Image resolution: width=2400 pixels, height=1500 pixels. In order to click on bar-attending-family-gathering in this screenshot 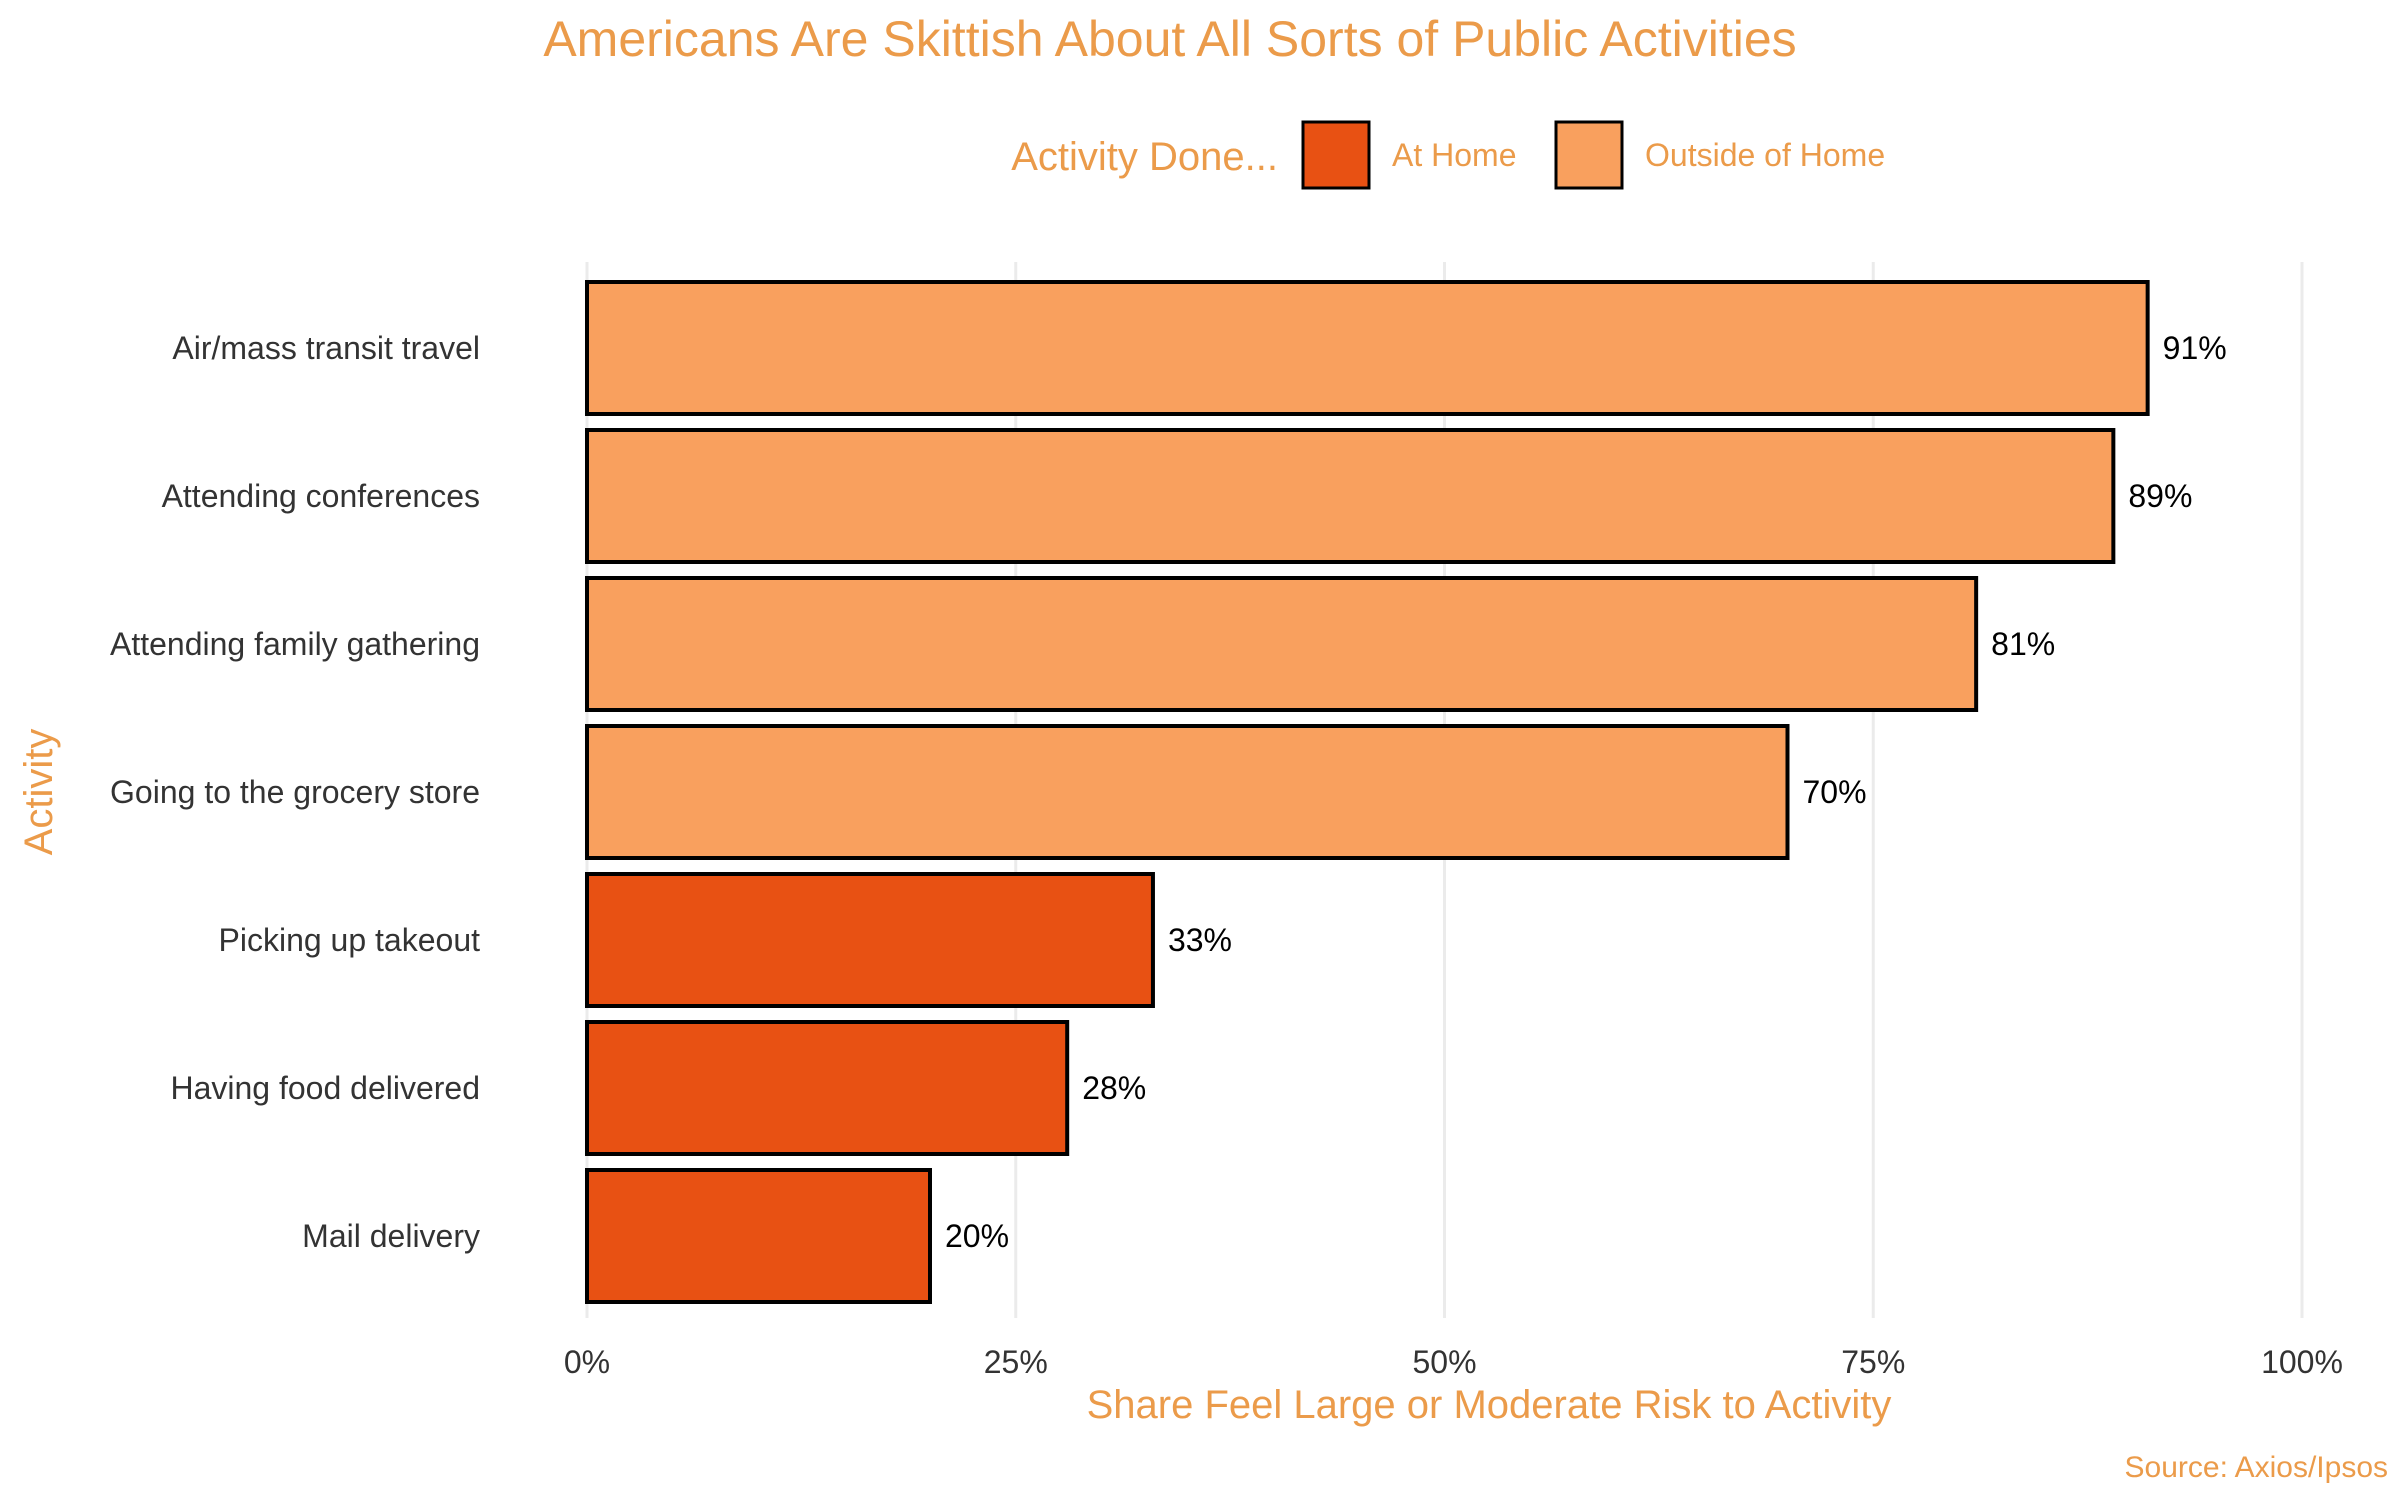, I will do `click(1282, 644)`.